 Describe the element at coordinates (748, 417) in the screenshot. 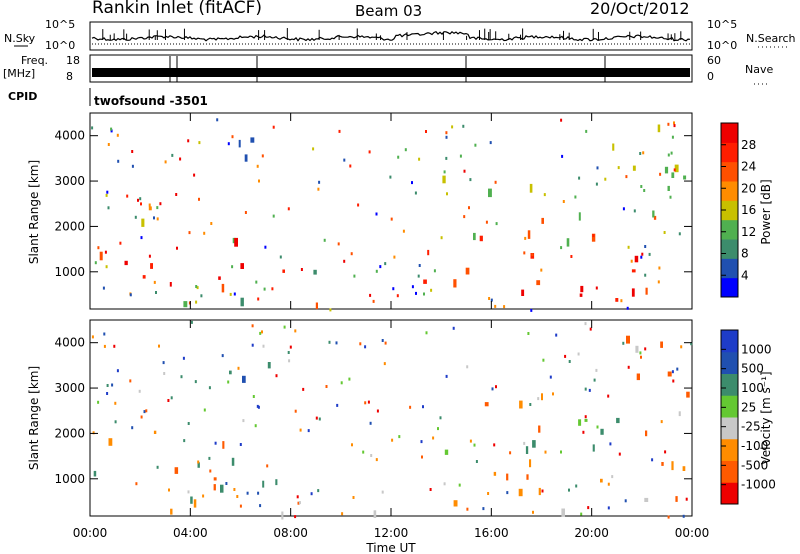

I see `velocity-colorbar: 1000 500 100 25 -25 -100 -500 -1000` at that location.